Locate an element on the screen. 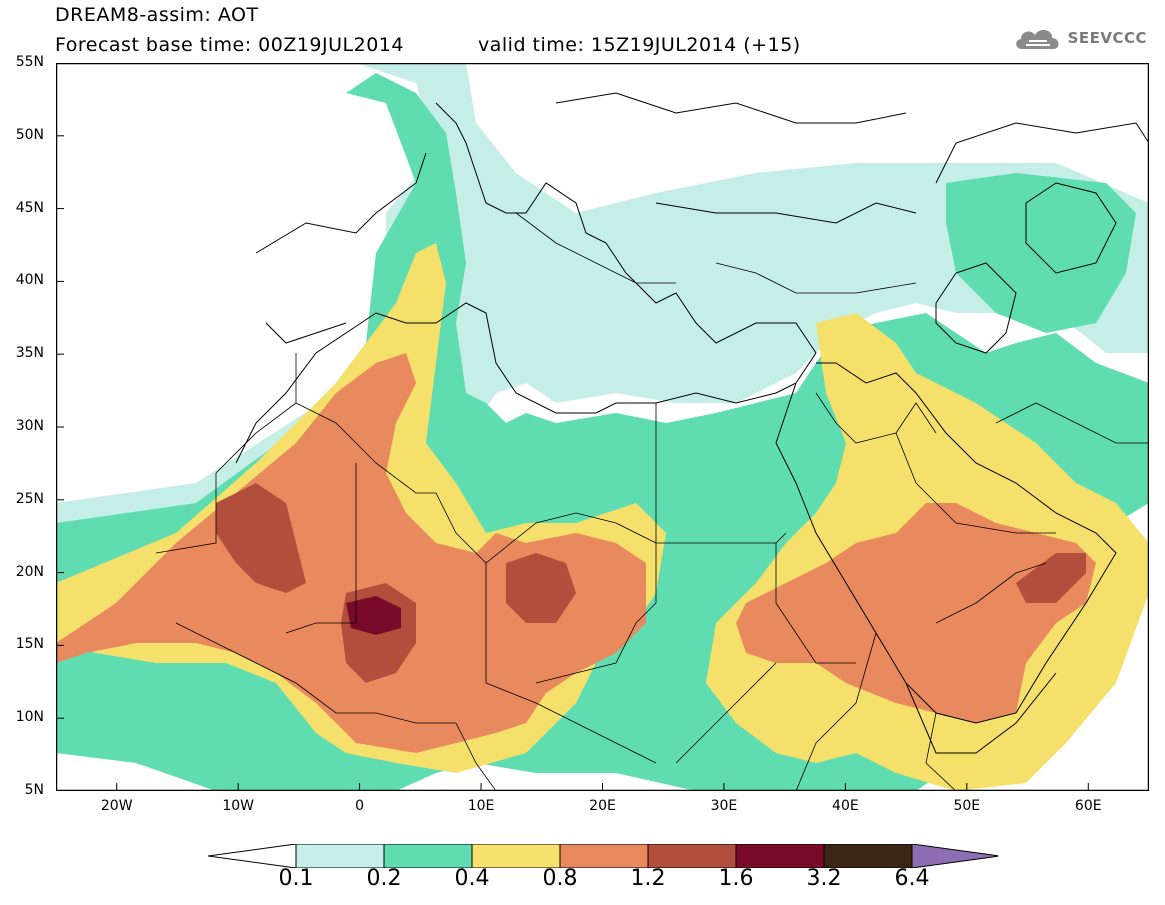 The image size is (1165, 905). lon-label: 50E is located at coordinates (967, 806).